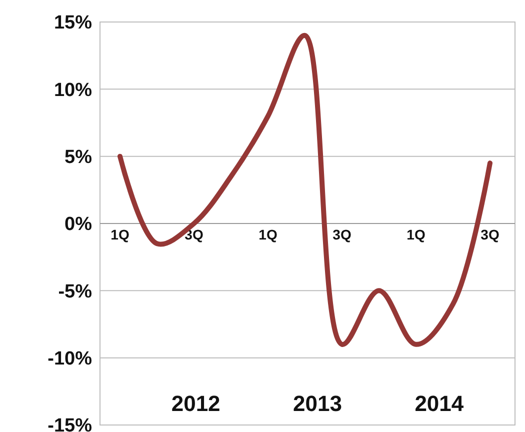 The height and width of the screenshot is (432, 525). Describe the element at coordinates (75, 291) in the screenshot. I see `y-tick-label: -5%` at that location.